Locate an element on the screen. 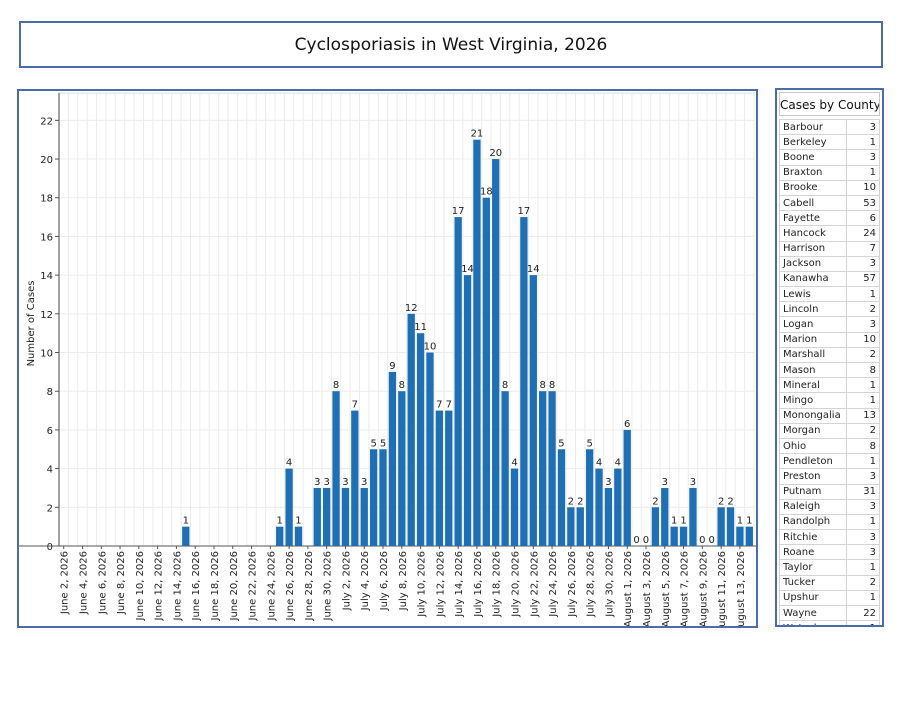  county-cases: 53 is located at coordinates (863, 203).